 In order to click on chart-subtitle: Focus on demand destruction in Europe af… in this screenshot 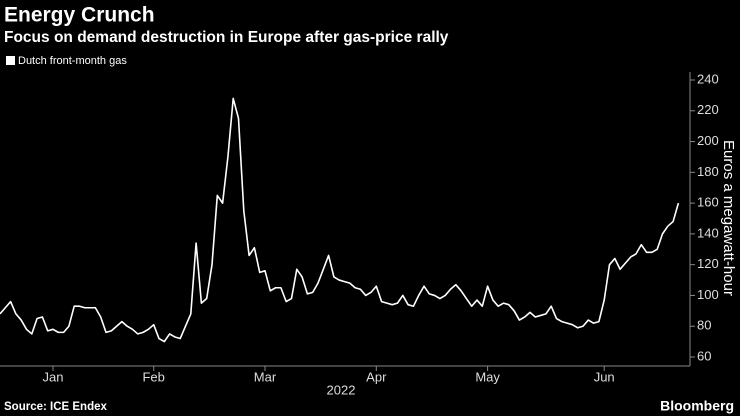, I will do `click(226, 37)`.